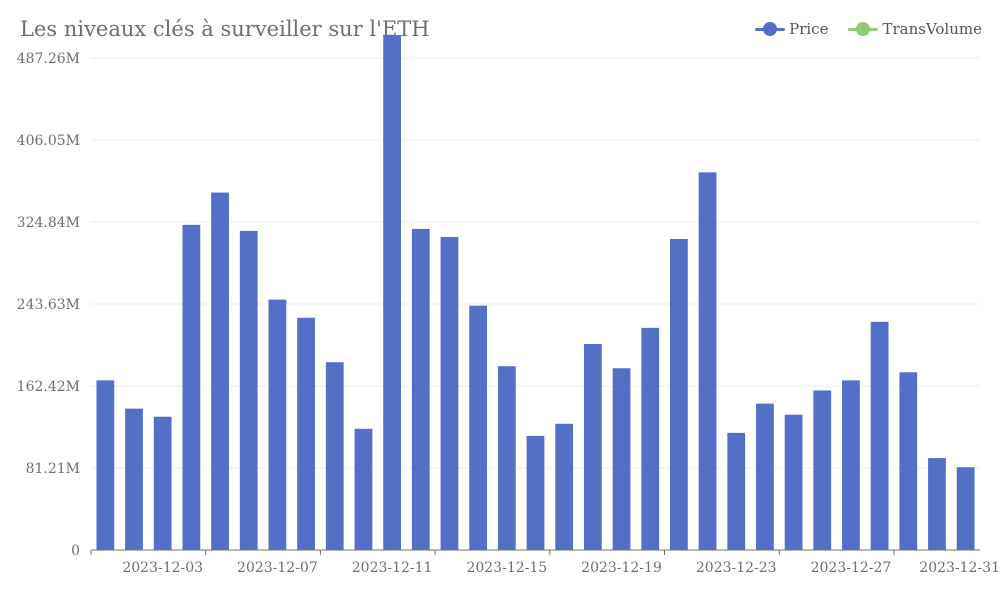 The image size is (1000, 600). Describe the element at coordinates (770, 29) in the screenshot. I see `legend-swatch-price` at that location.